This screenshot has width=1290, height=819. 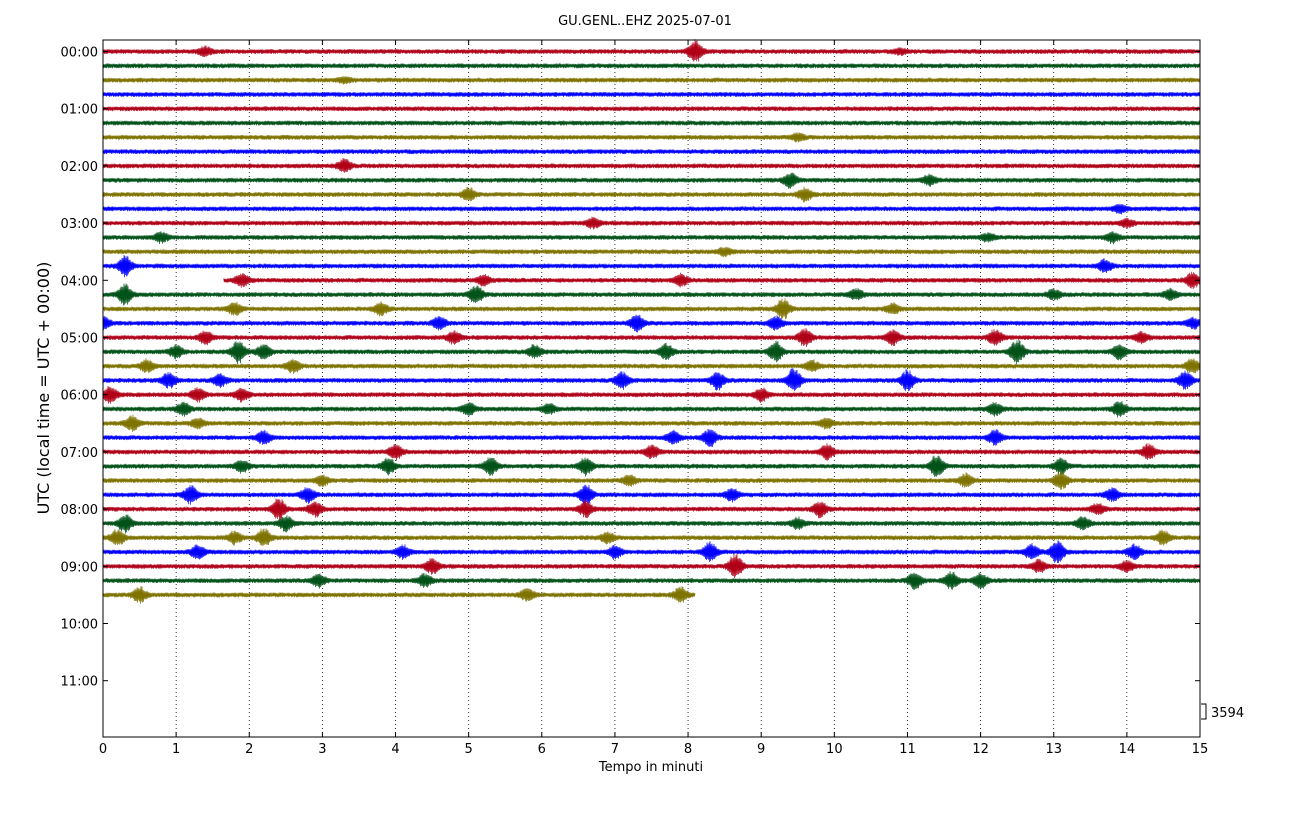 I want to click on x-tick-label: 12, so click(x=980, y=749).